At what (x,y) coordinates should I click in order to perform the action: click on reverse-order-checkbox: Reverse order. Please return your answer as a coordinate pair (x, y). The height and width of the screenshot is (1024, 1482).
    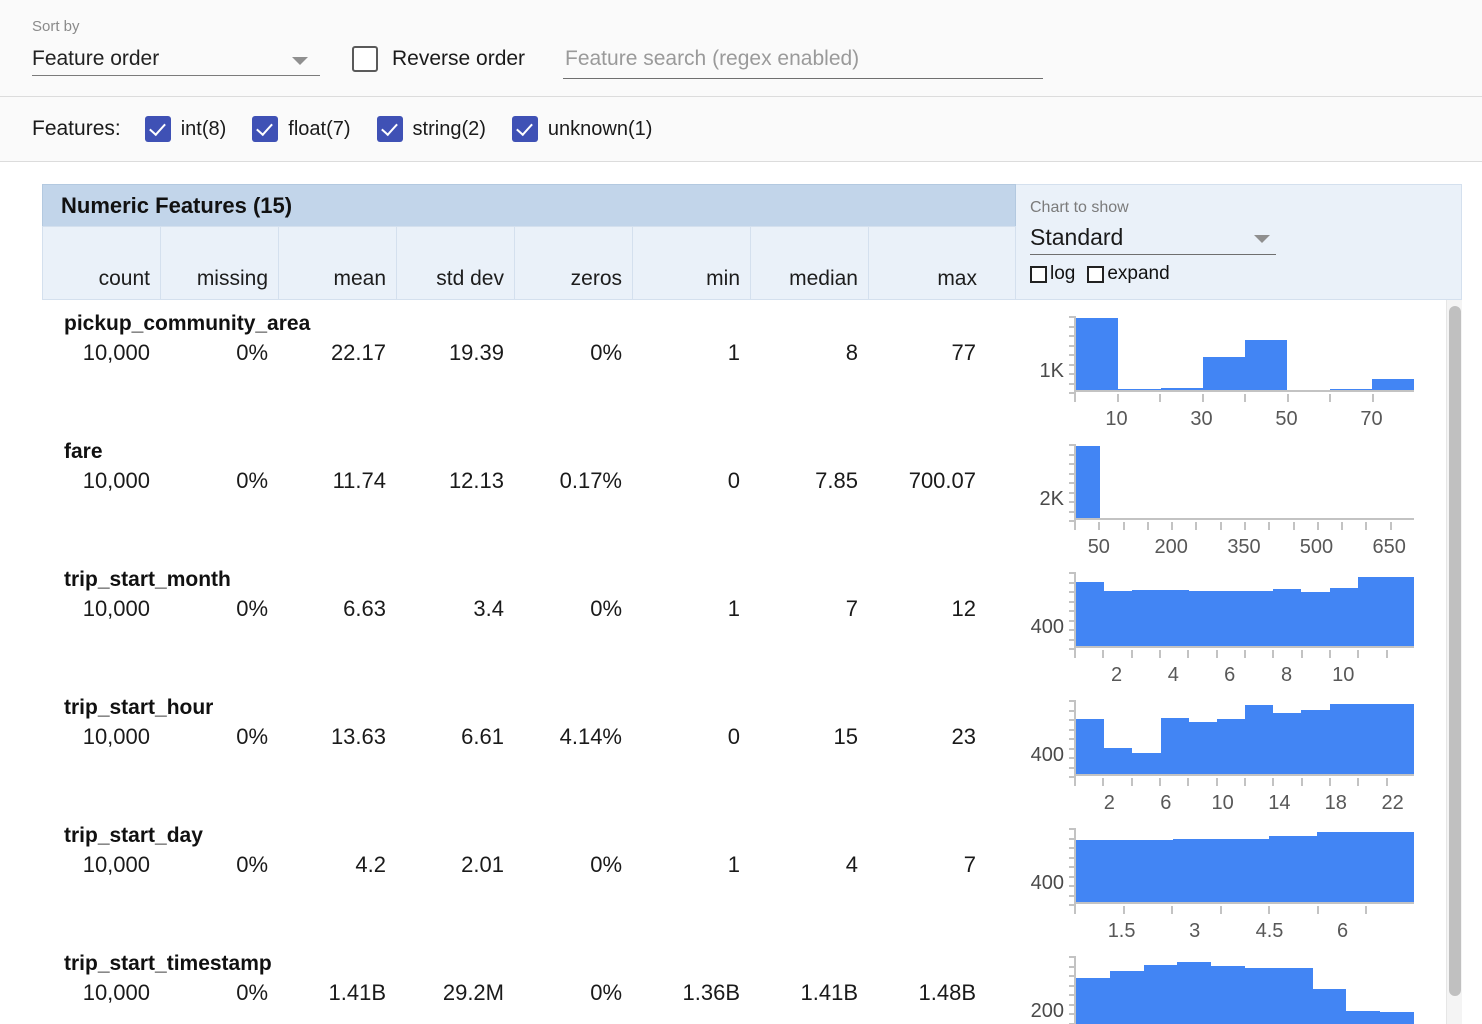
    Looking at the image, I should click on (438, 59).